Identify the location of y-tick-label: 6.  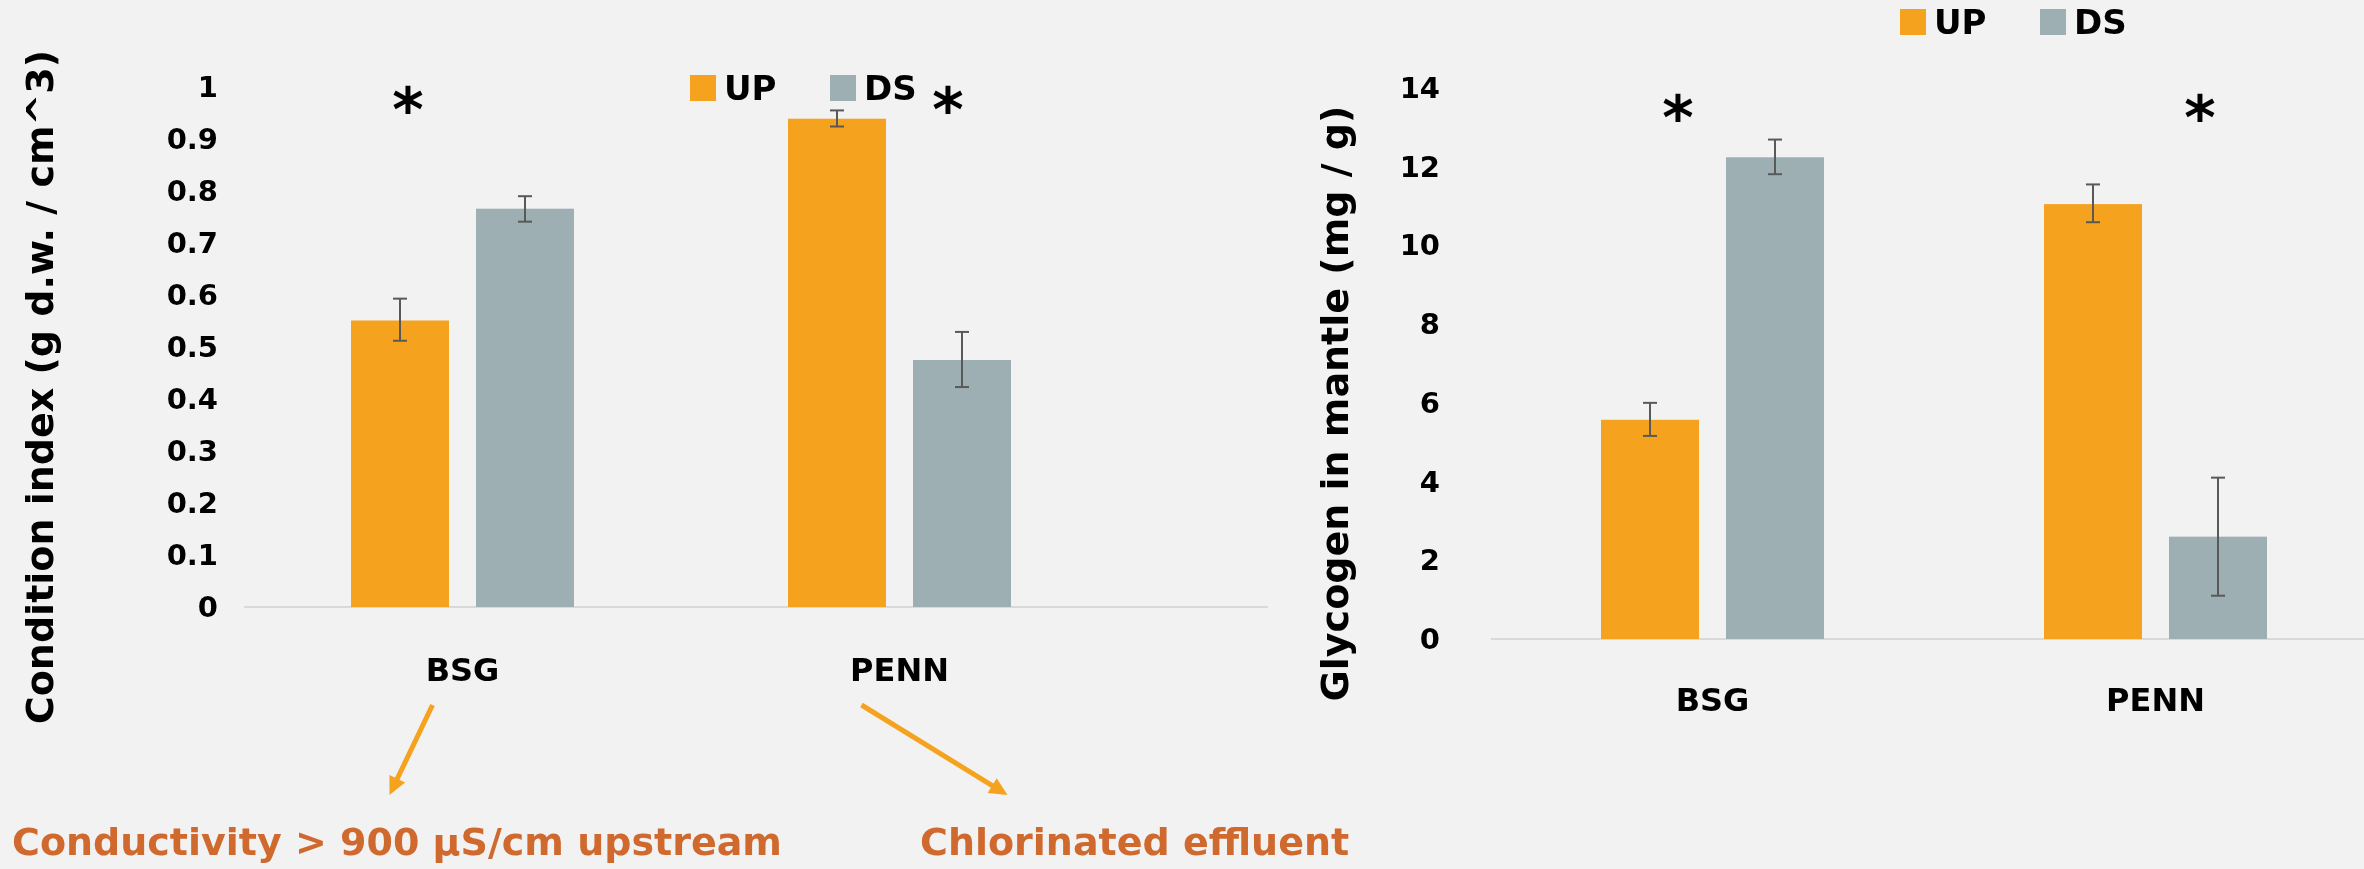
(1429, 402).